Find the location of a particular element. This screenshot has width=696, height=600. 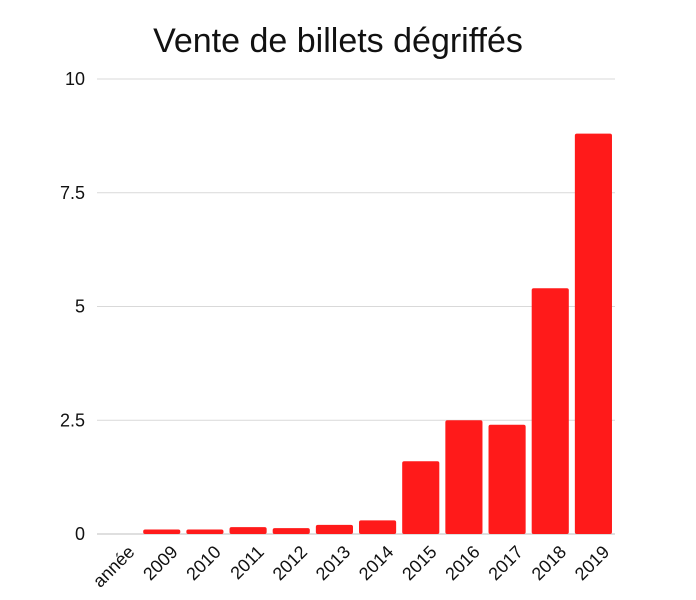

x-tick-label: 2013 is located at coordinates (333, 563).